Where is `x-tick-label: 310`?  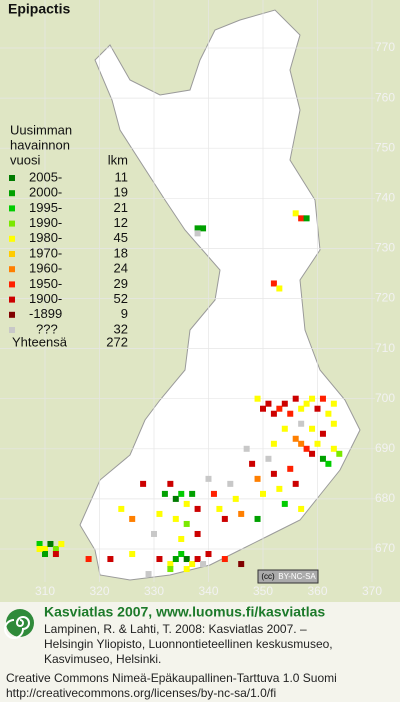
x-tick-label: 310 is located at coordinates (45, 591).